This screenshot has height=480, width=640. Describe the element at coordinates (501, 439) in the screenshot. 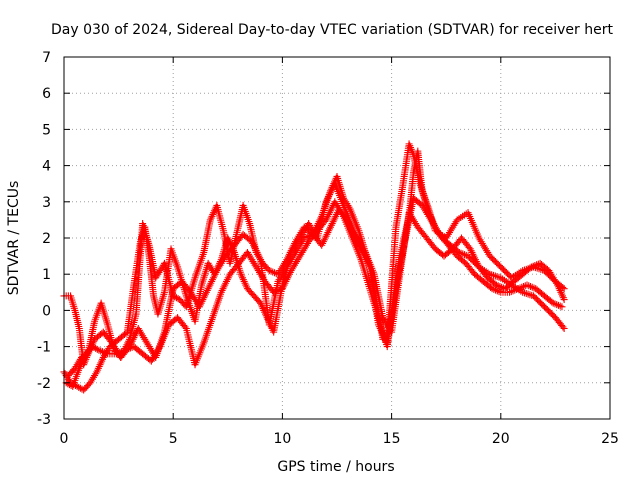

I see `x-tick-label: 20` at that location.